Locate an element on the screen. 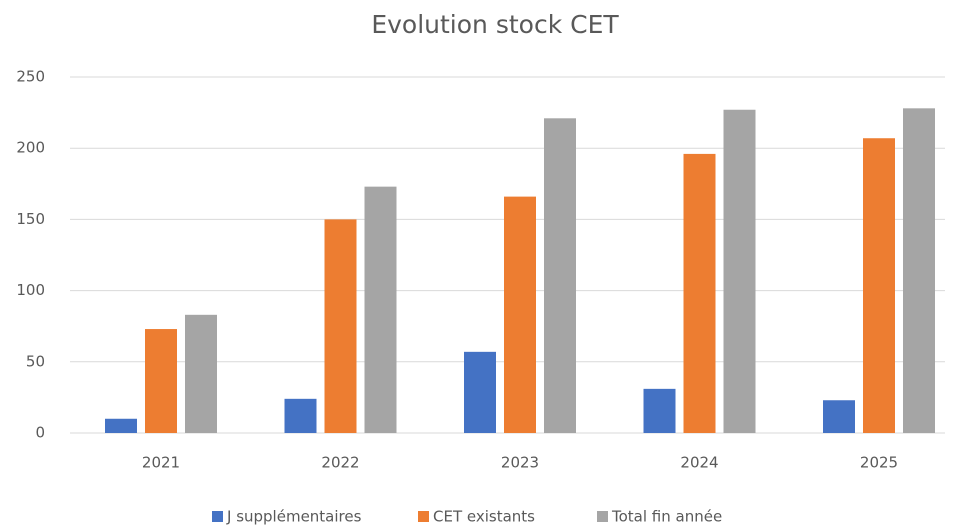 Image resolution: width=957 pixels, height=527 pixels. y-tick-label: 250 is located at coordinates (30, 77).